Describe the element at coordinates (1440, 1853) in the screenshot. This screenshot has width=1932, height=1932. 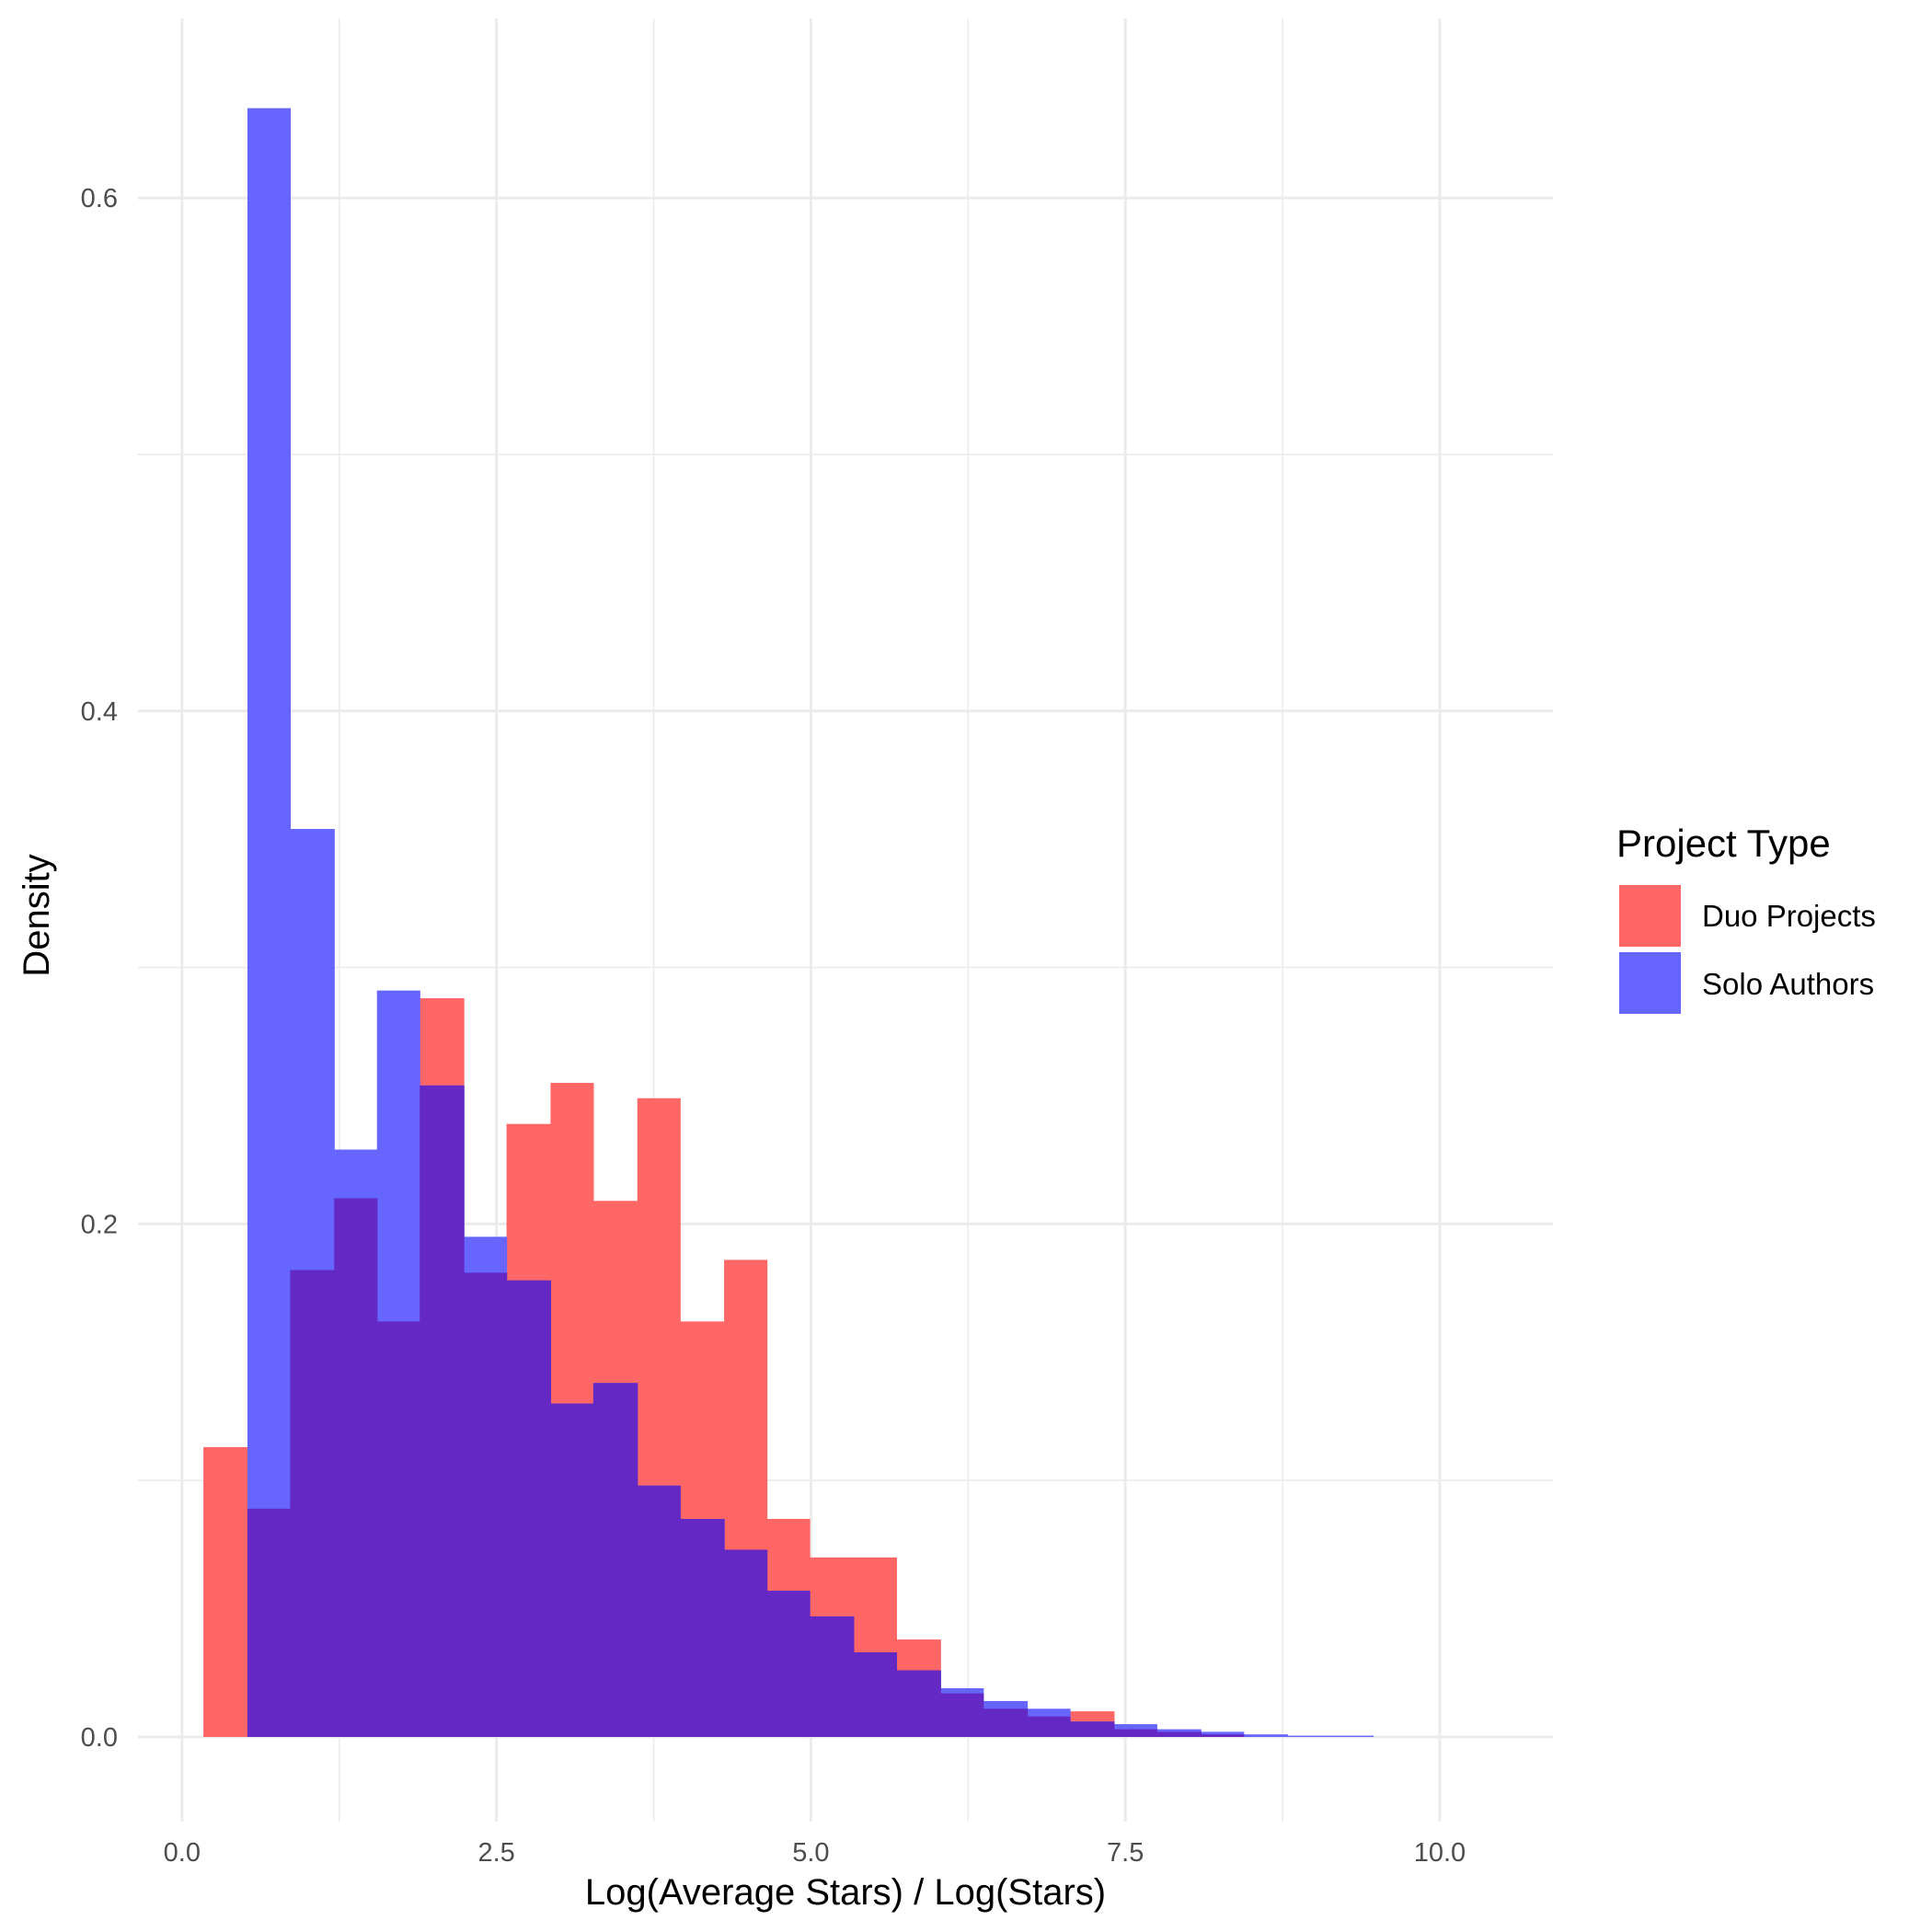
I see `x-tick-label: 10.0` at that location.